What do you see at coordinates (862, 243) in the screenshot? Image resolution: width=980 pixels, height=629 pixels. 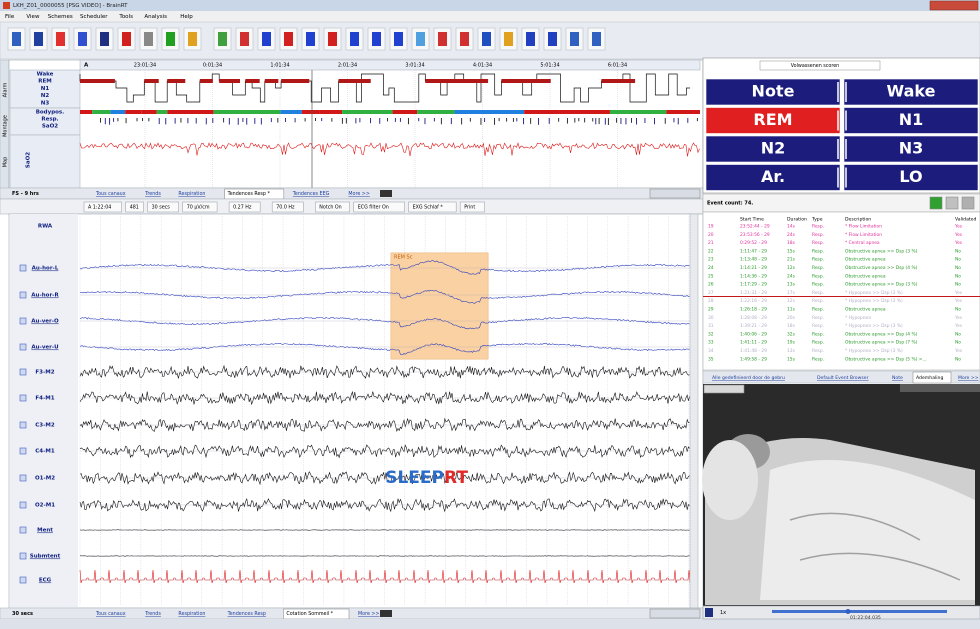 I see `event-cell: * Central apnea` at bounding box center [862, 243].